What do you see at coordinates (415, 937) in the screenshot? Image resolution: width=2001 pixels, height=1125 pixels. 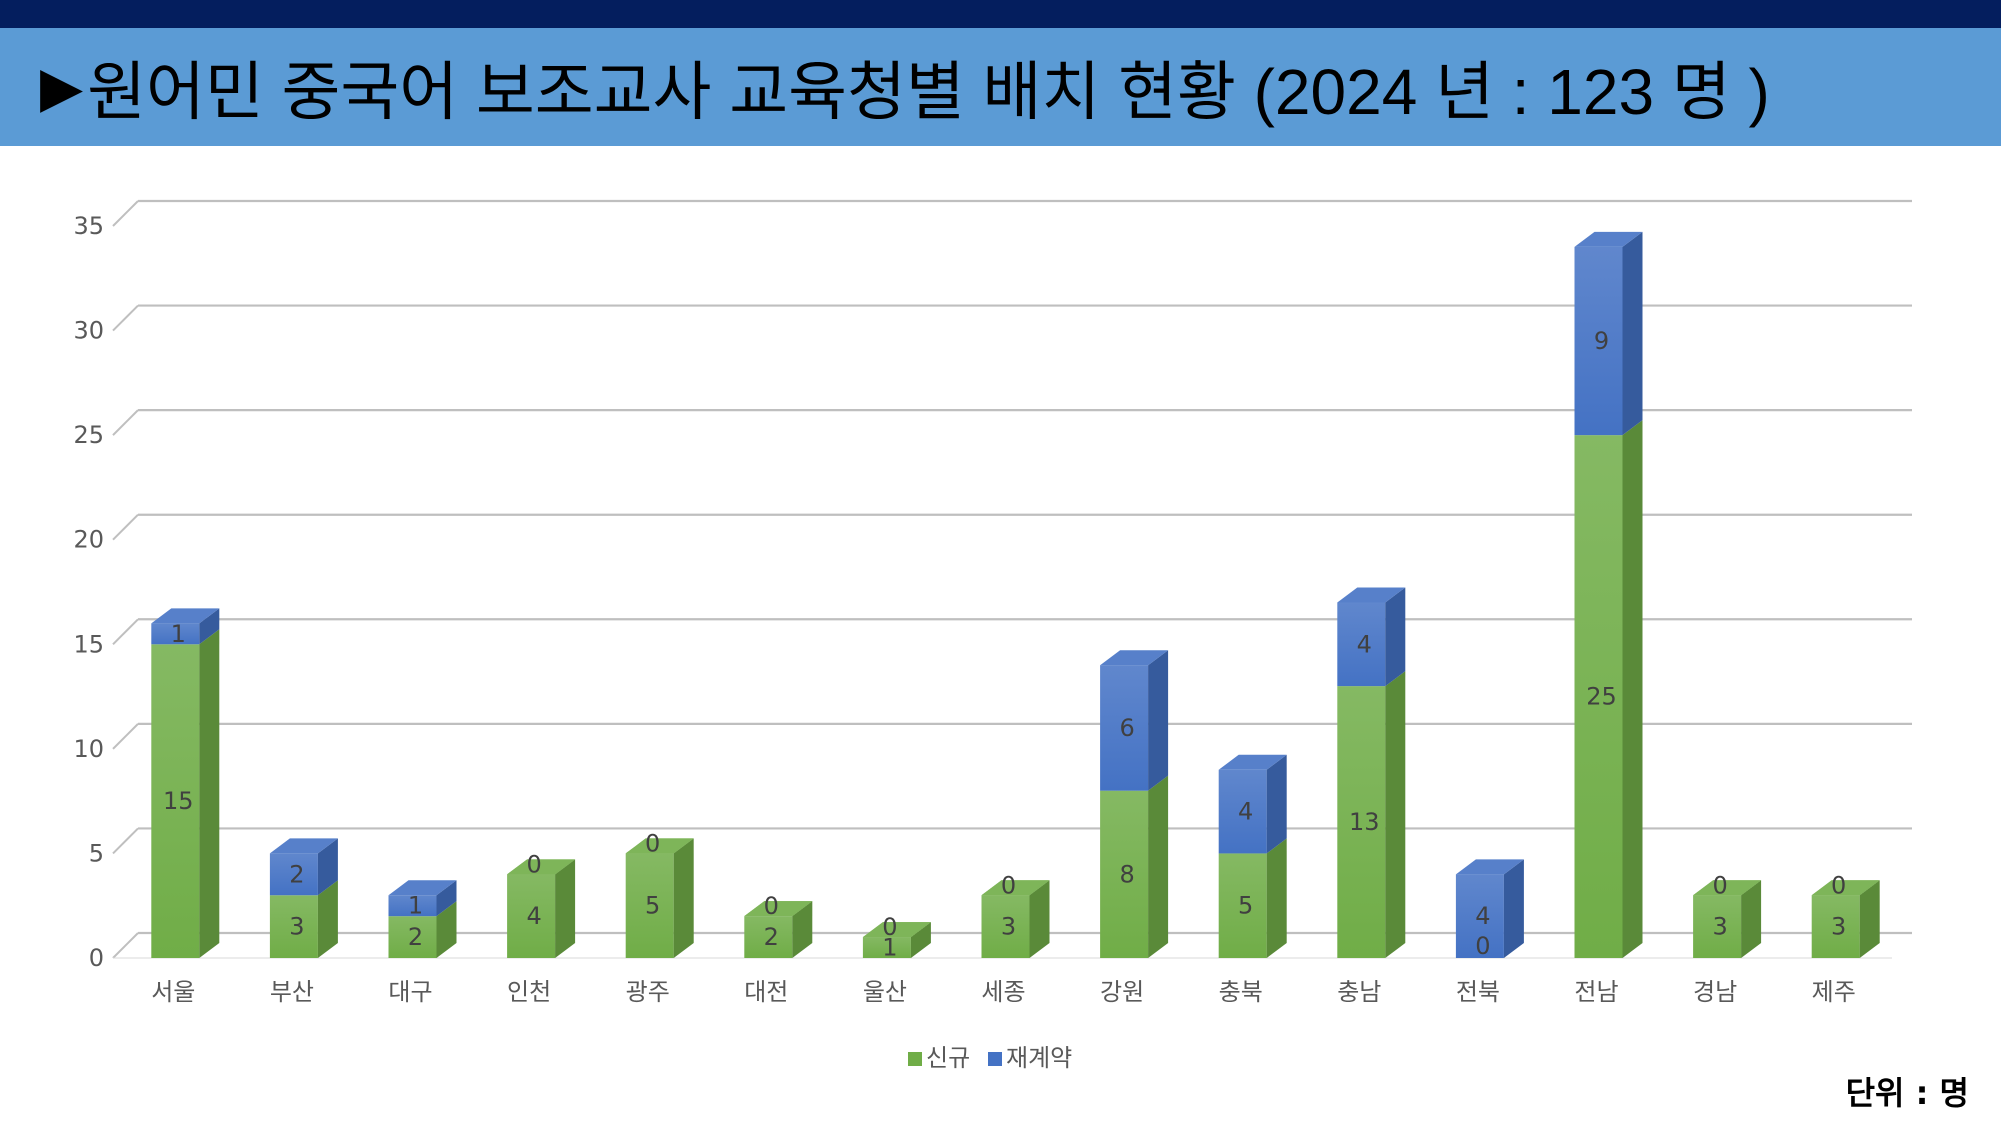 I see `data-label: 2` at bounding box center [415, 937].